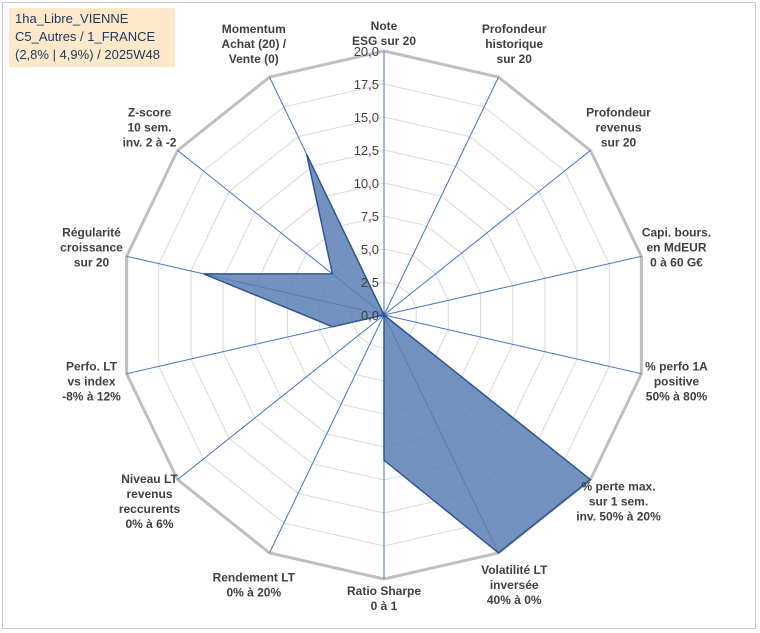 The width and height of the screenshot is (760, 633). Describe the element at coordinates (150, 128) in the screenshot. I see `category-label-12: Z-score 10 sem. inv. 2 à -2` at that location.